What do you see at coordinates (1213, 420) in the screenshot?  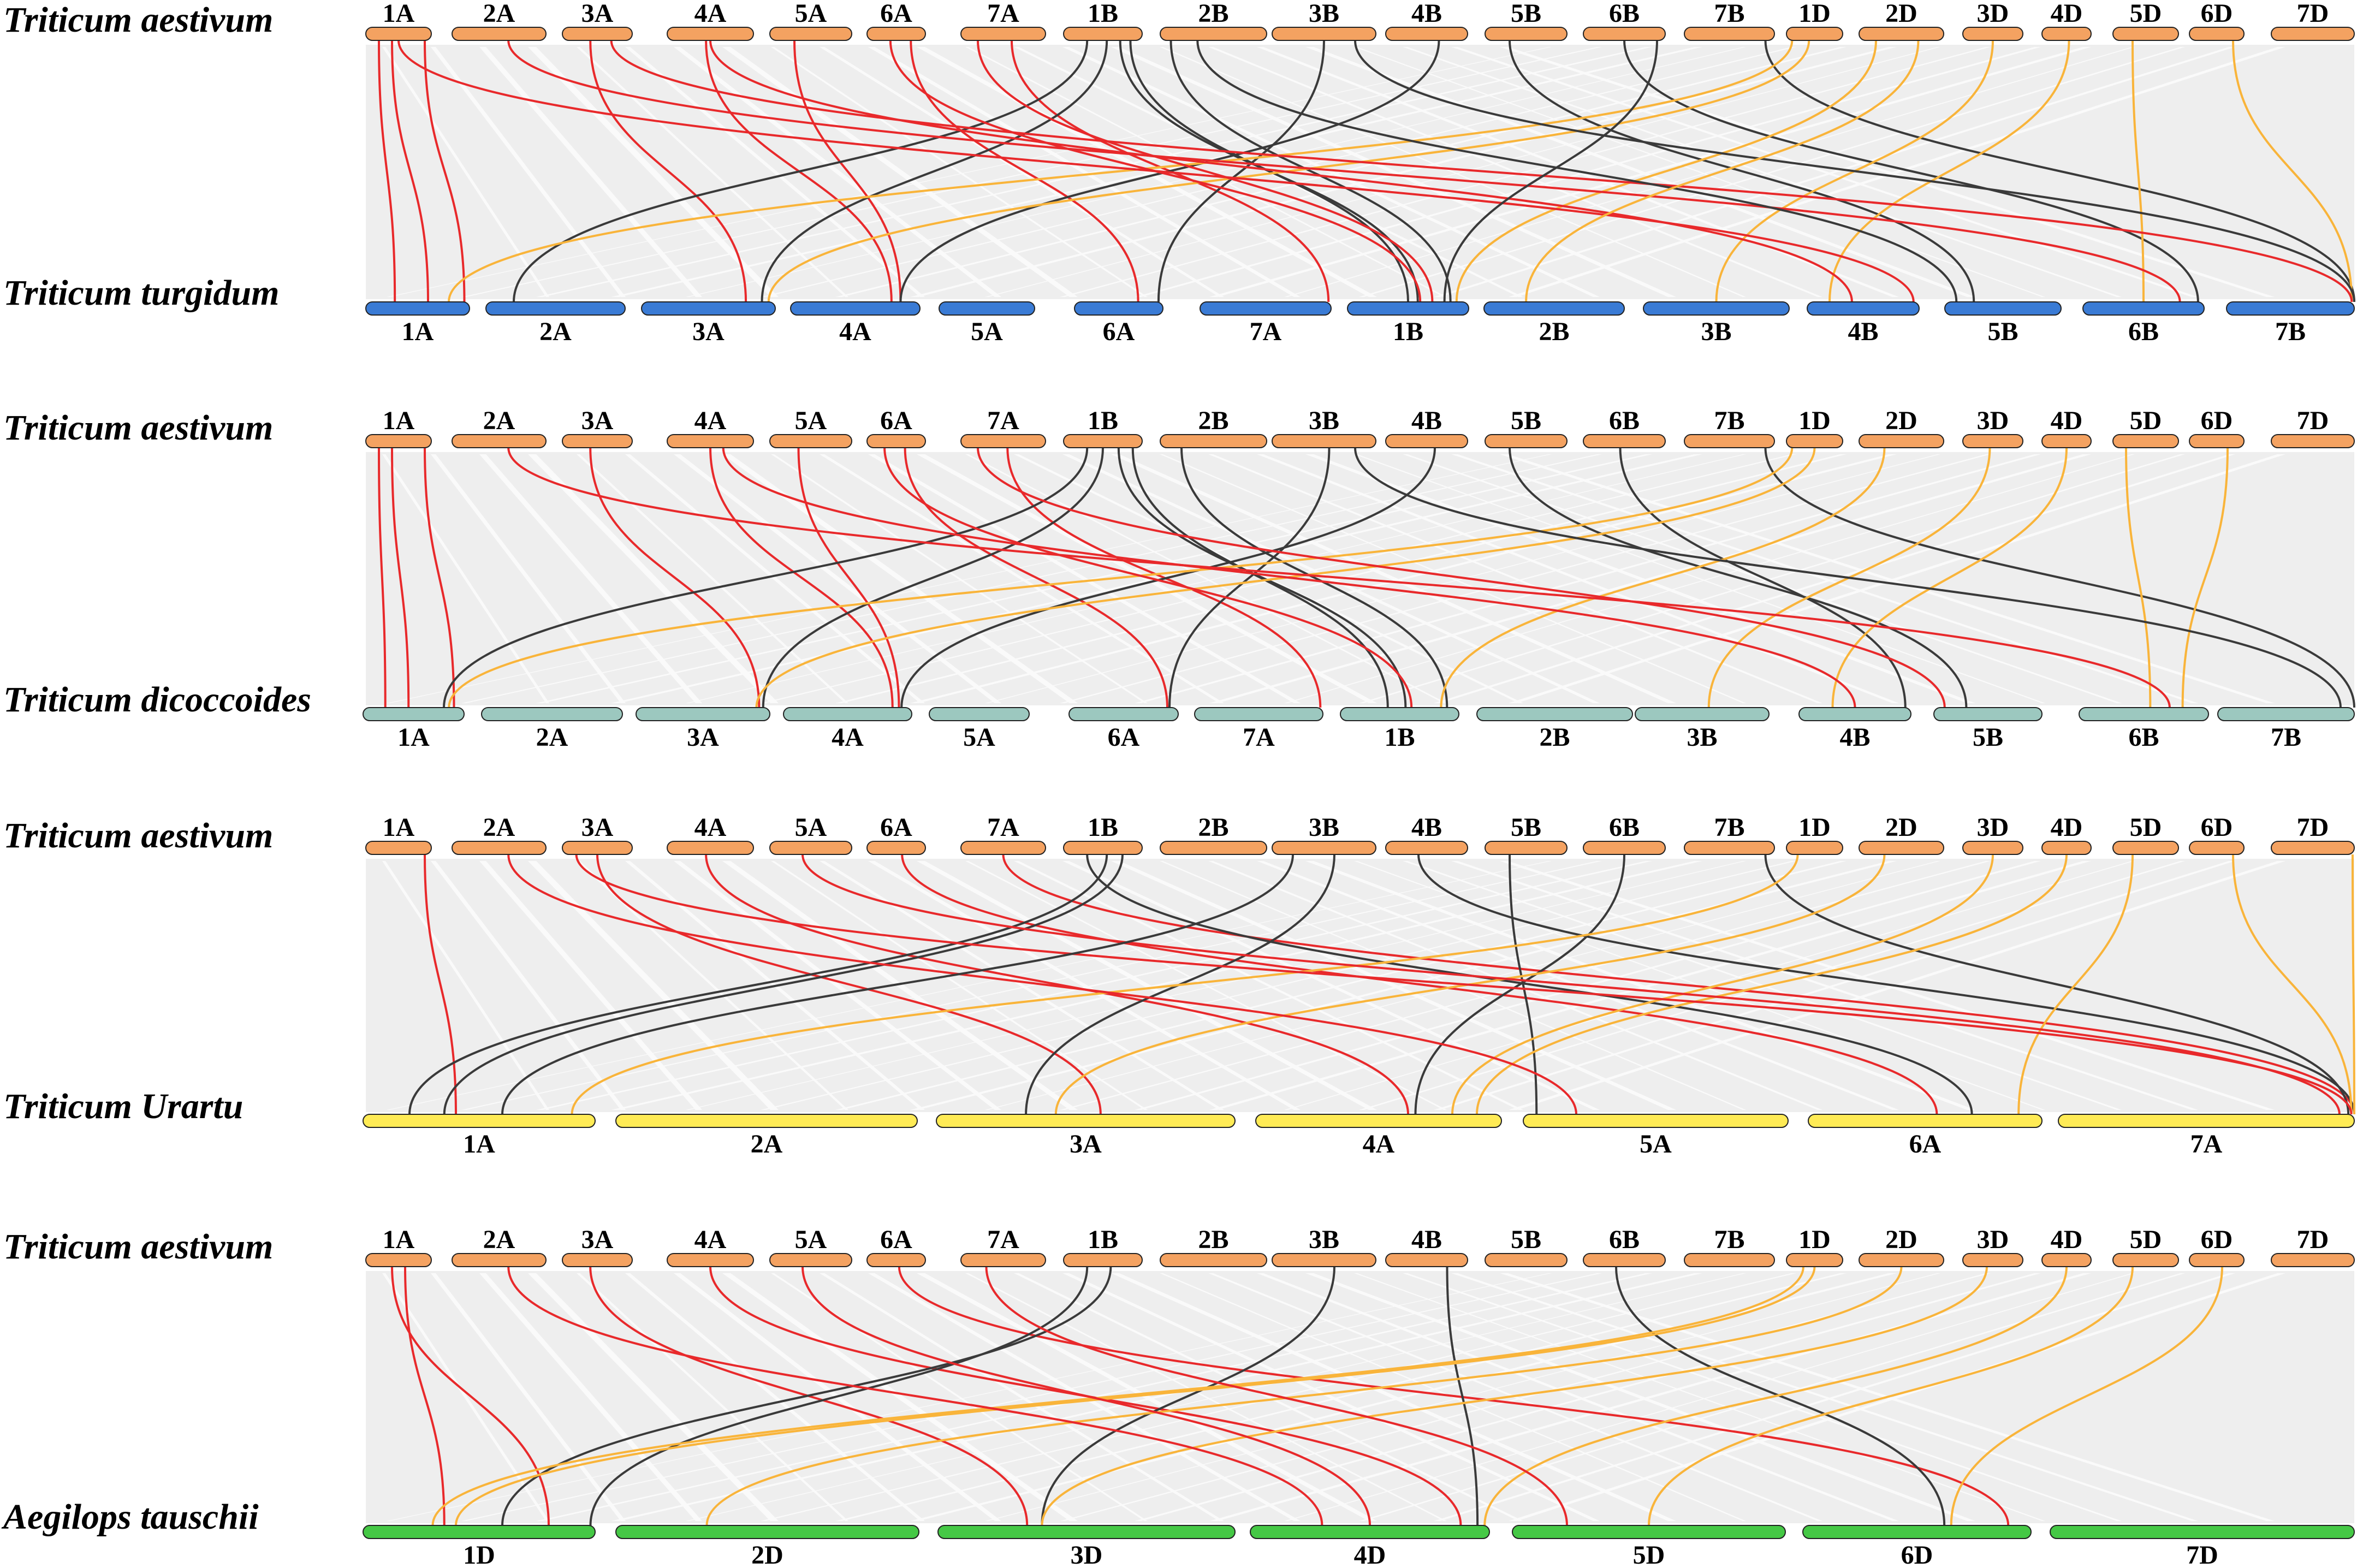 I see `top-chromosome-label: 2B` at bounding box center [1213, 420].